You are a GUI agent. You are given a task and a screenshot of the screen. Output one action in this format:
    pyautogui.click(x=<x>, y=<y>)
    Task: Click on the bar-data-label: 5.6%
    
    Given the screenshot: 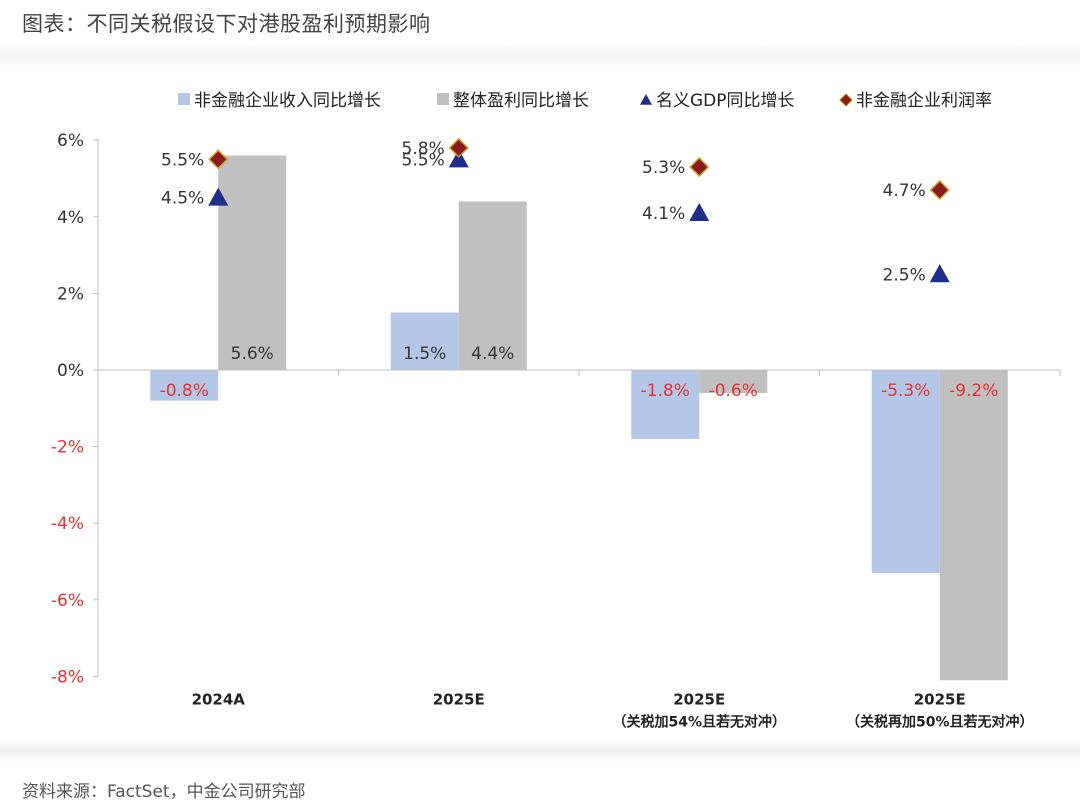 What is the action you would take?
    pyautogui.click(x=252, y=354)
    